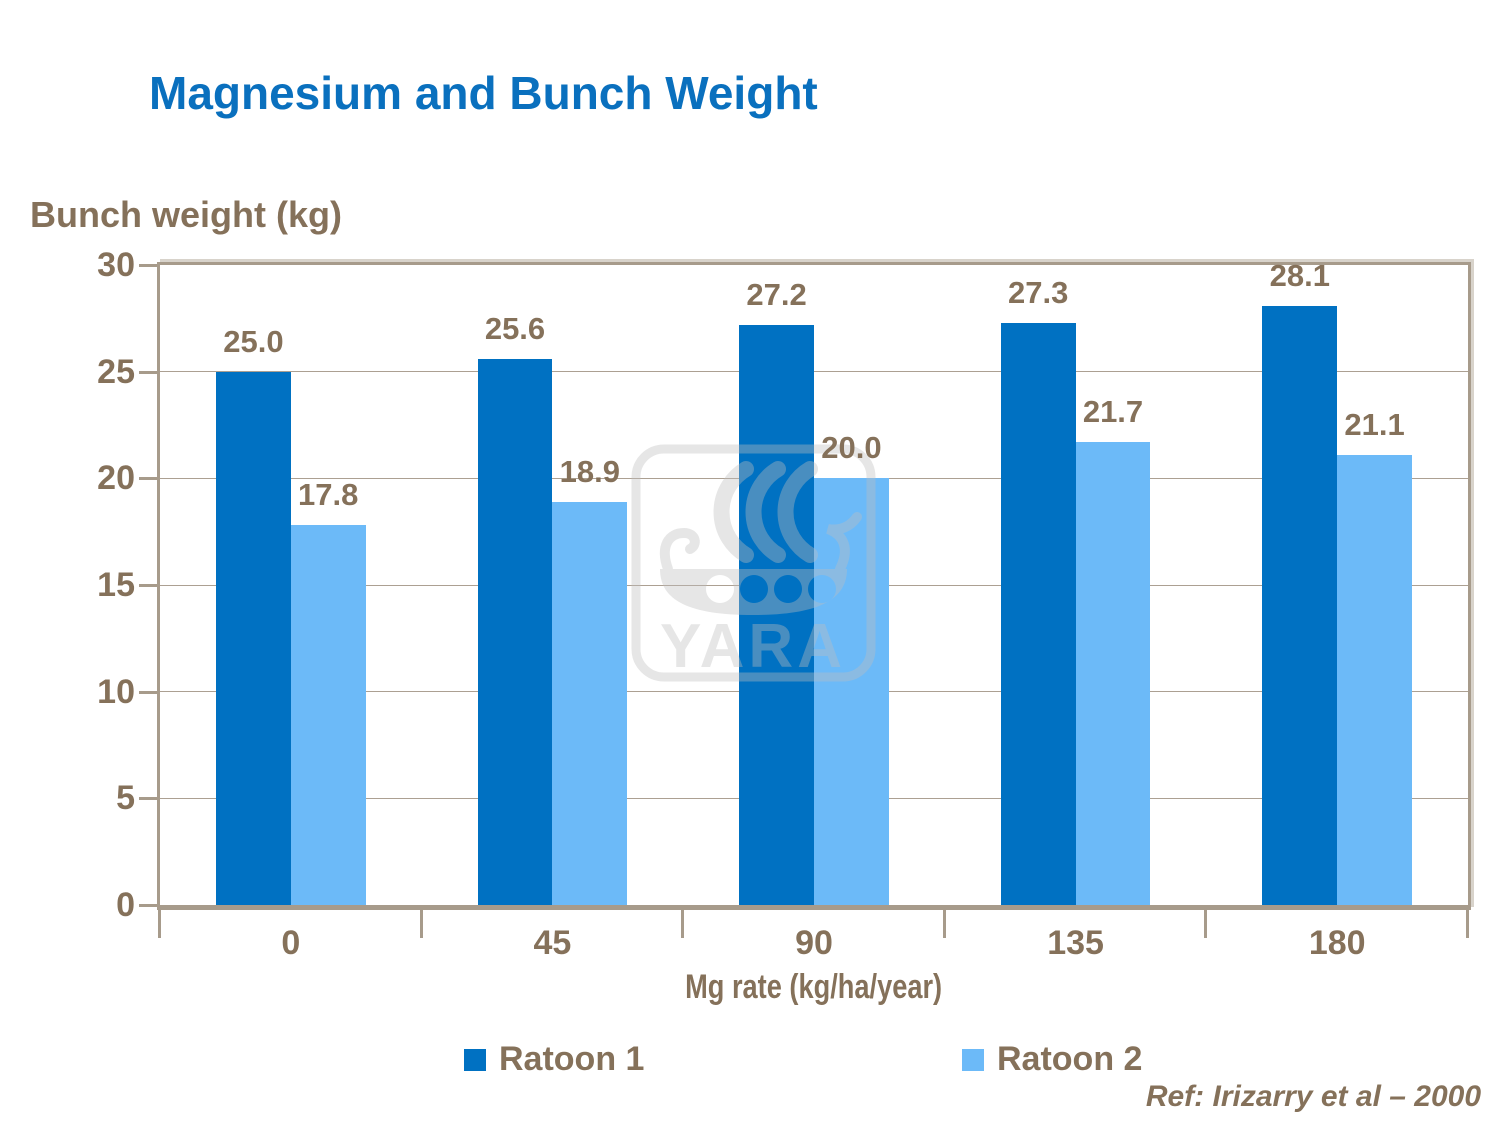 The width and height of the screenshot is (1501, 1126). Describe the element at coordinates (1038, 292) in the screenshot. I see `bar-label-ratoon-1-cat-135: 27.3` at that location.